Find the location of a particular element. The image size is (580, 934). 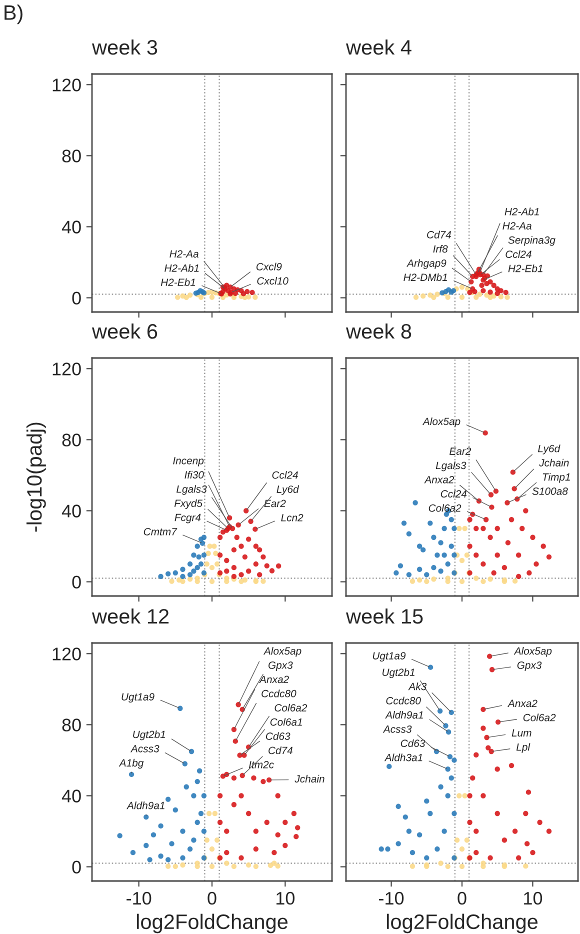

annotation: Arhgap9 is located at coordinates (426, 264).